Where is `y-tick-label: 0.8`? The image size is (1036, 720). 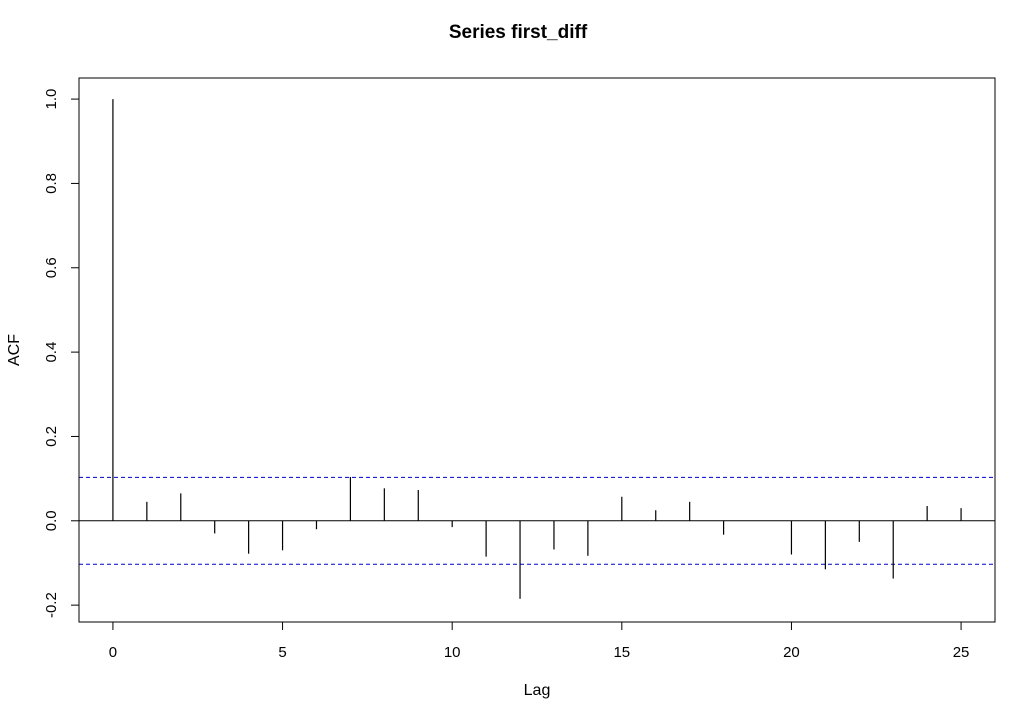 y-tick-label: 0.8 is located at coordinates (51, 183).